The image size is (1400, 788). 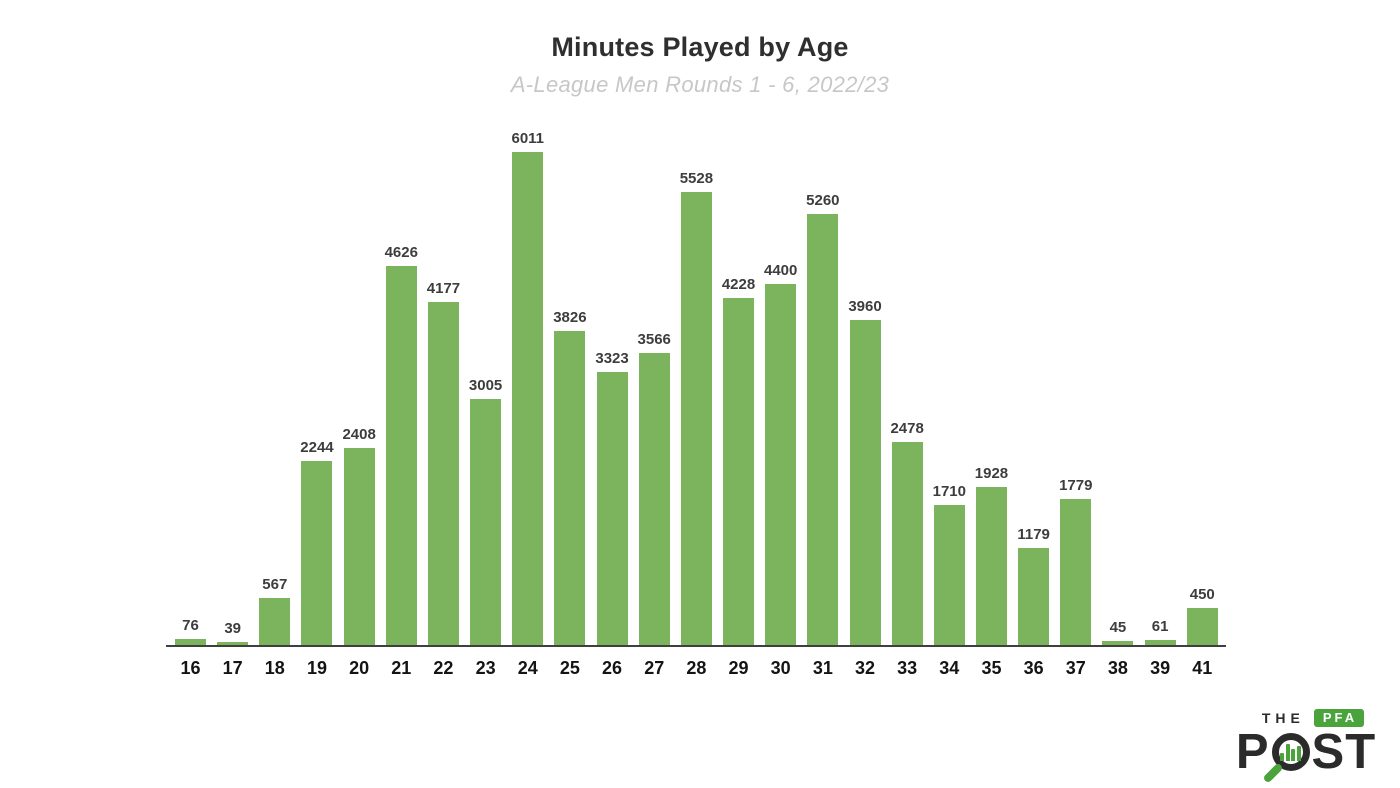 I want to click on bar-column: 1179 36, so click(x=1033, y=401).